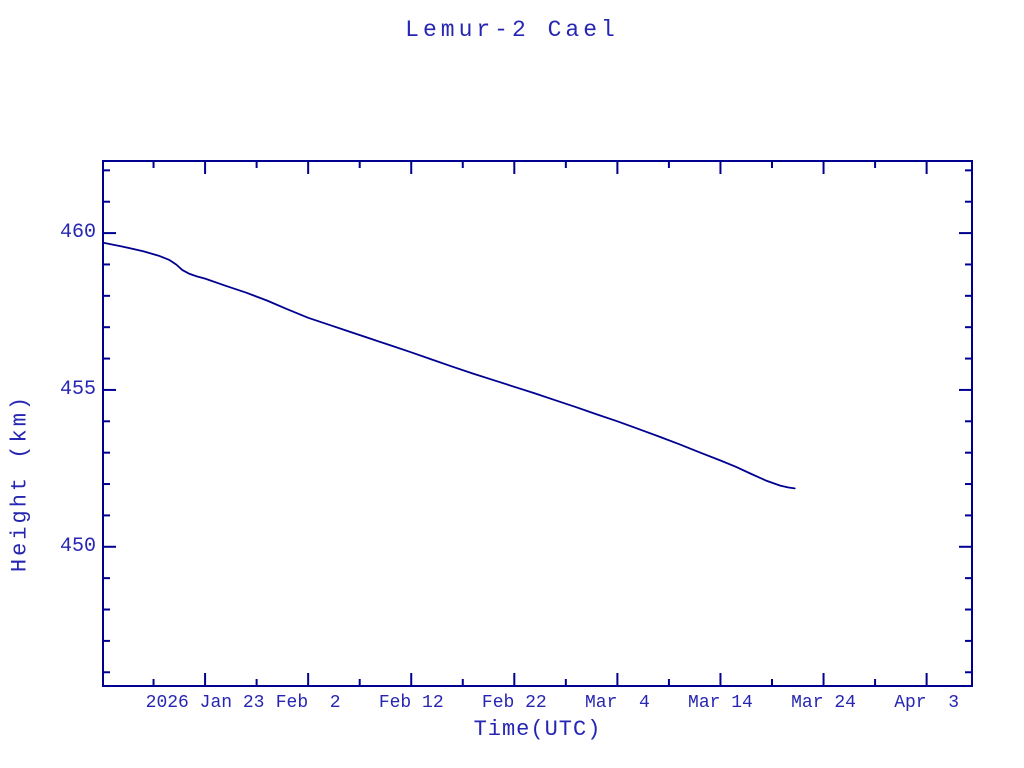  Describe the element at coordinates (537, 729) in the screenshot. I see `x-axis-title: Time(UTC)` at that location.